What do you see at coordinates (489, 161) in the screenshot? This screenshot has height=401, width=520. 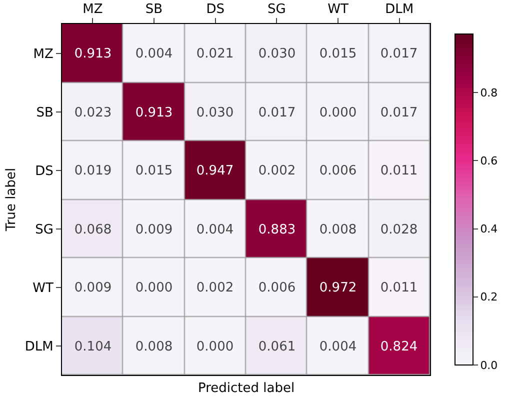 I see `color-bar-label: 0.6` at bounding box center [489, 161].